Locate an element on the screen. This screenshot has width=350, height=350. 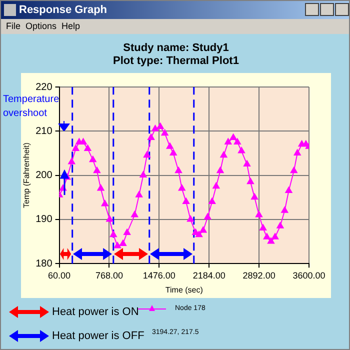
y-axis-title: Temp (Fahrenheit) is located at coordinates (27, 175).